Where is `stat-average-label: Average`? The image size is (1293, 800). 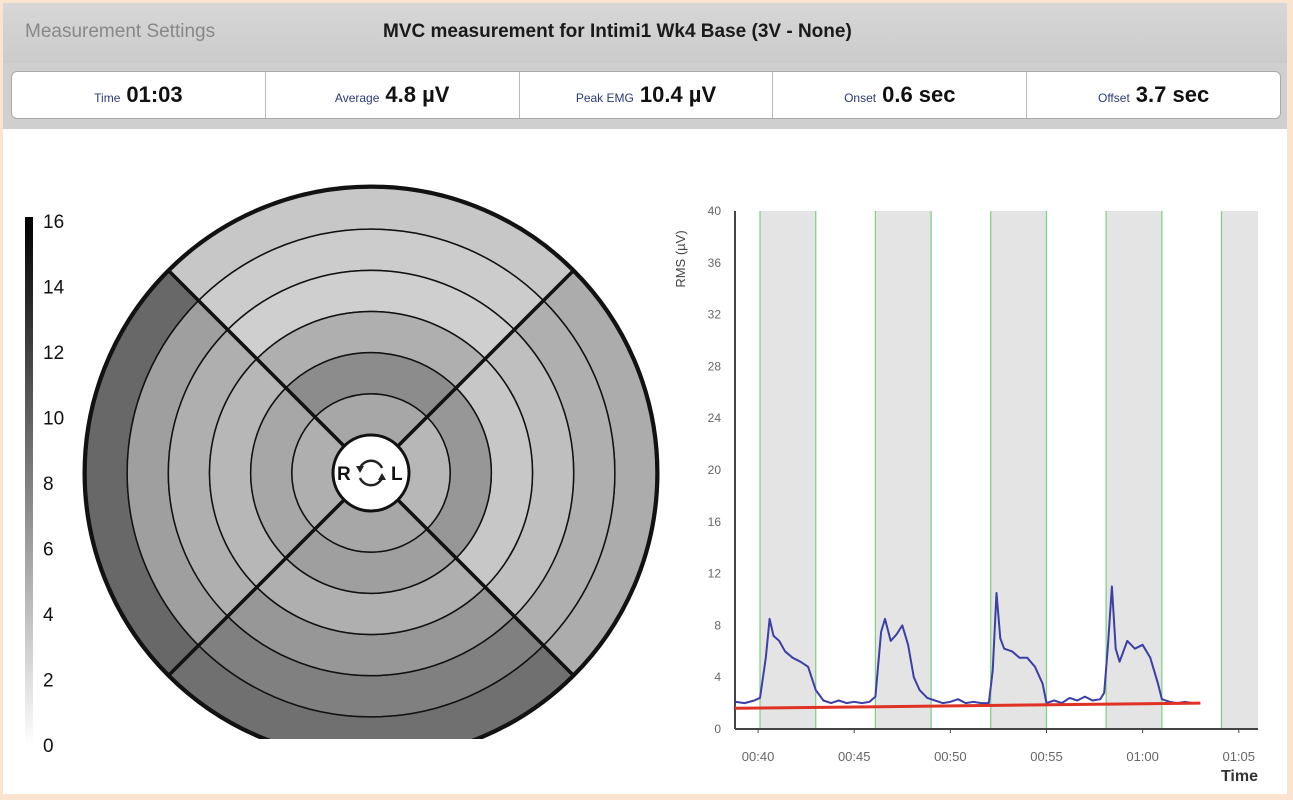
stat-average-label: Average is located at coordinates (357, 98).